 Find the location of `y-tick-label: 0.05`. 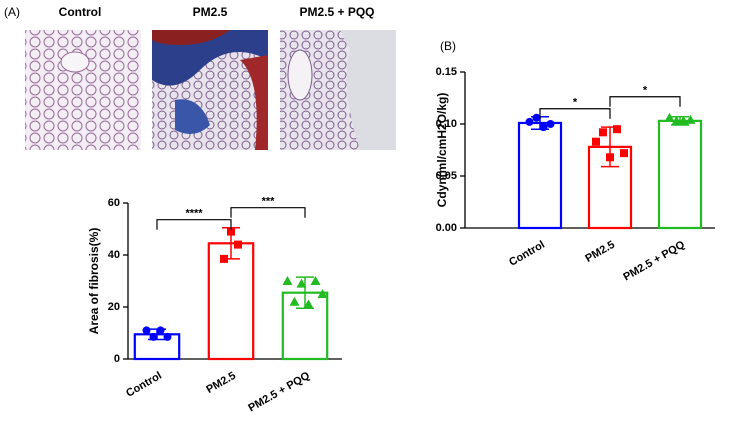

y-tick-label: 0.05 is located at coordinates (446, 176).